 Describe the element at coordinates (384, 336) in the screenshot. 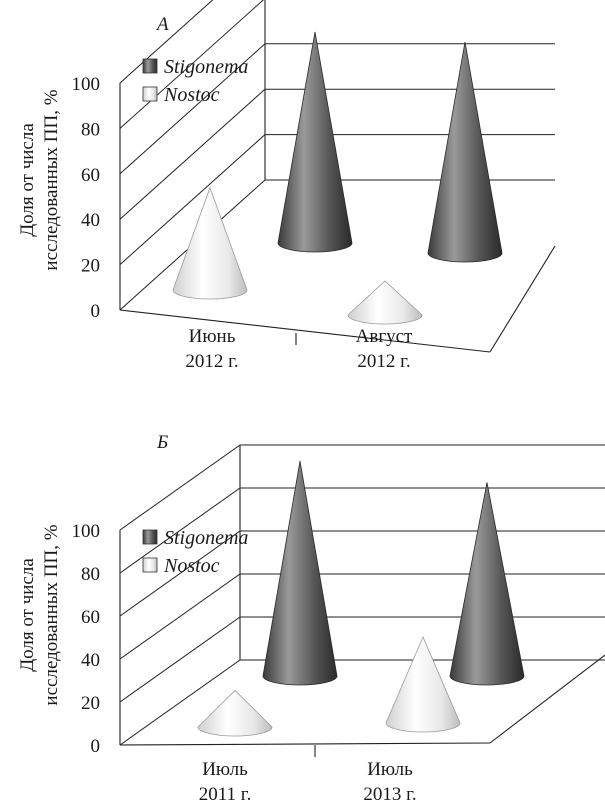

I see `x-category-label: Август` at that location.